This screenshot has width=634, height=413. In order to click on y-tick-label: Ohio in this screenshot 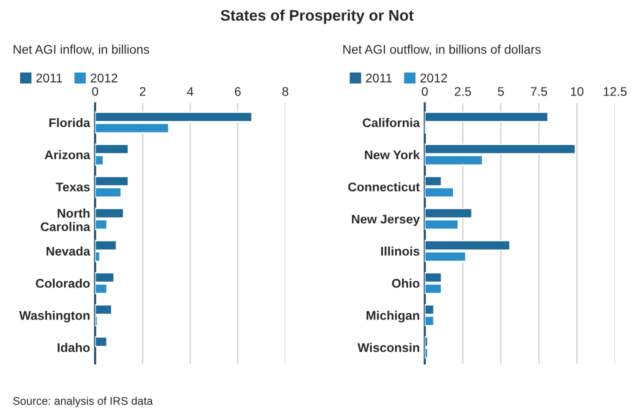, I will do `click(406, 283)`.